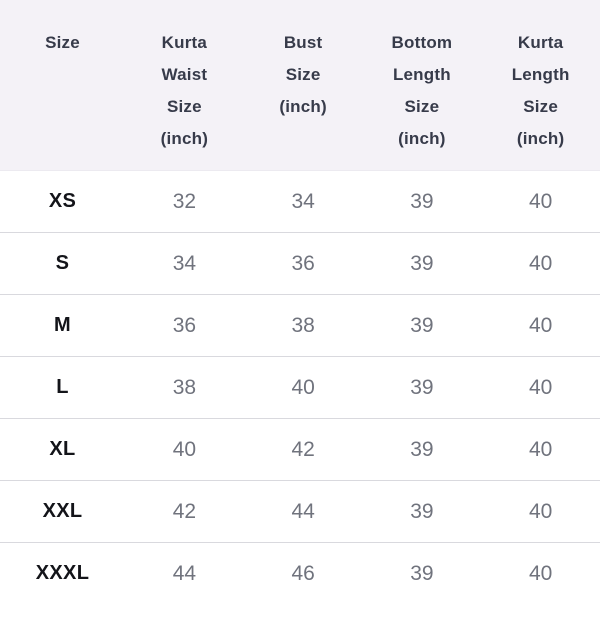  I want to click on column-header-bust-size: Bust Size (inch), so click(303, 85).